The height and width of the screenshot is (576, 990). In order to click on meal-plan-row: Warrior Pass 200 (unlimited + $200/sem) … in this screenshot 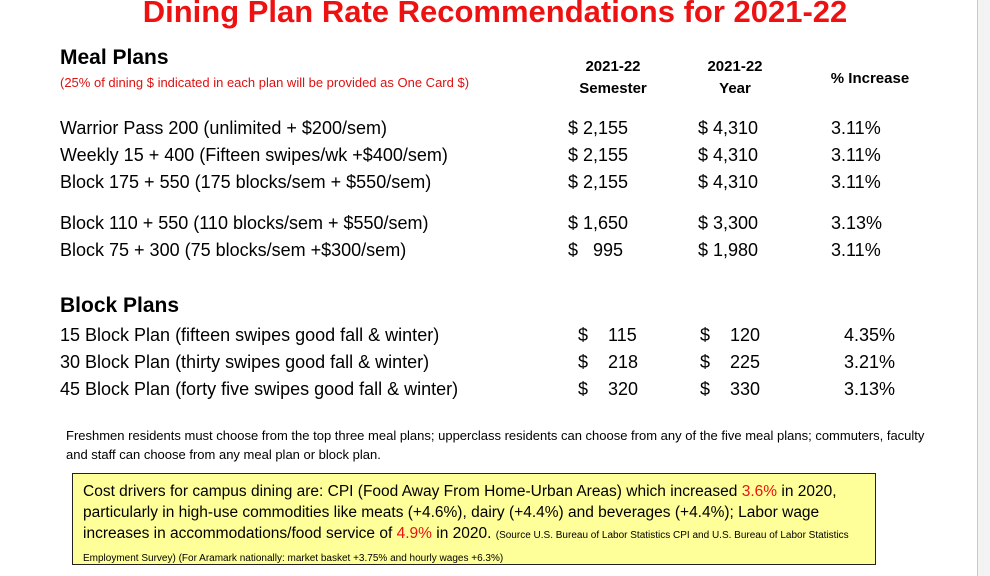, I will do `click(488, 128)`.